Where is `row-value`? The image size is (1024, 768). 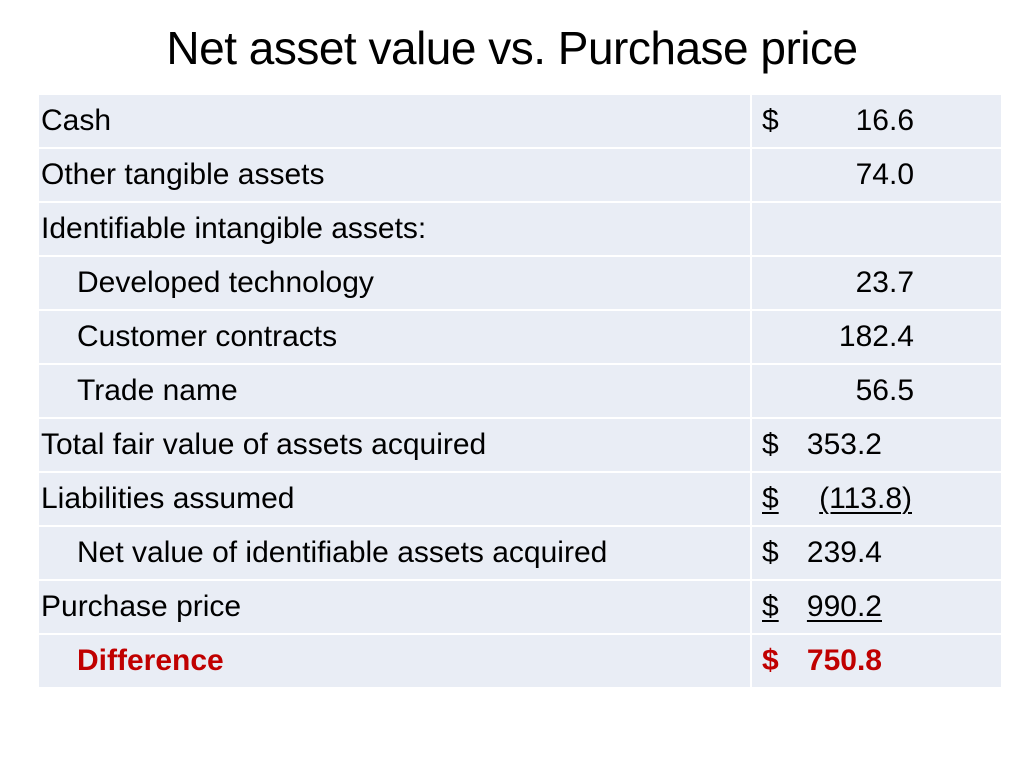 row-value is located at coordinates (876, 229).